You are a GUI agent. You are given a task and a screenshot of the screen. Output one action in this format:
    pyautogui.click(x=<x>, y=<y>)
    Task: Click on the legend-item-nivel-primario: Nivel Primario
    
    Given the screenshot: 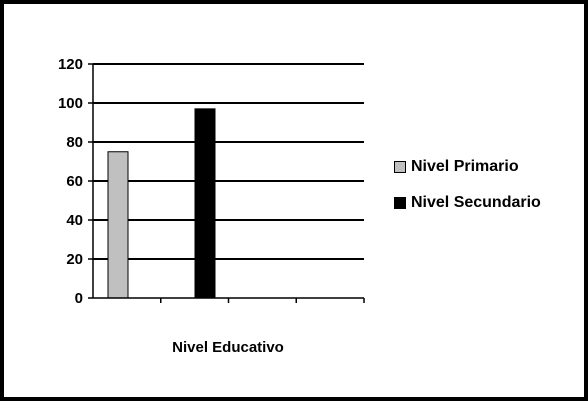 What is the action you would take?
    pyautogui.click(x=467, y=167)
    